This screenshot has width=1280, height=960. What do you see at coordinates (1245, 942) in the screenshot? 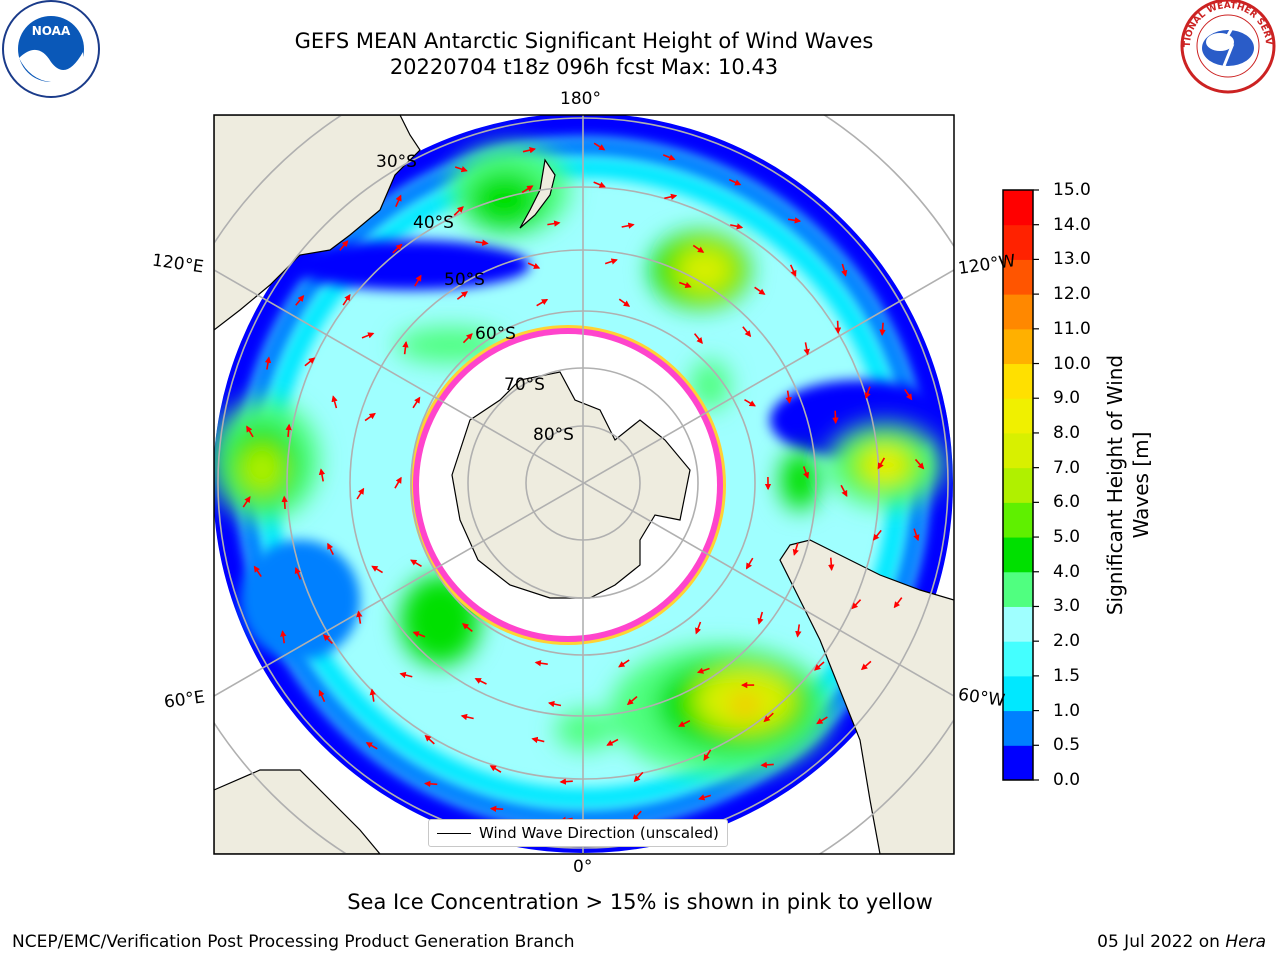
I see `footer-machine: Hera` at bounding box center [1245, 942].